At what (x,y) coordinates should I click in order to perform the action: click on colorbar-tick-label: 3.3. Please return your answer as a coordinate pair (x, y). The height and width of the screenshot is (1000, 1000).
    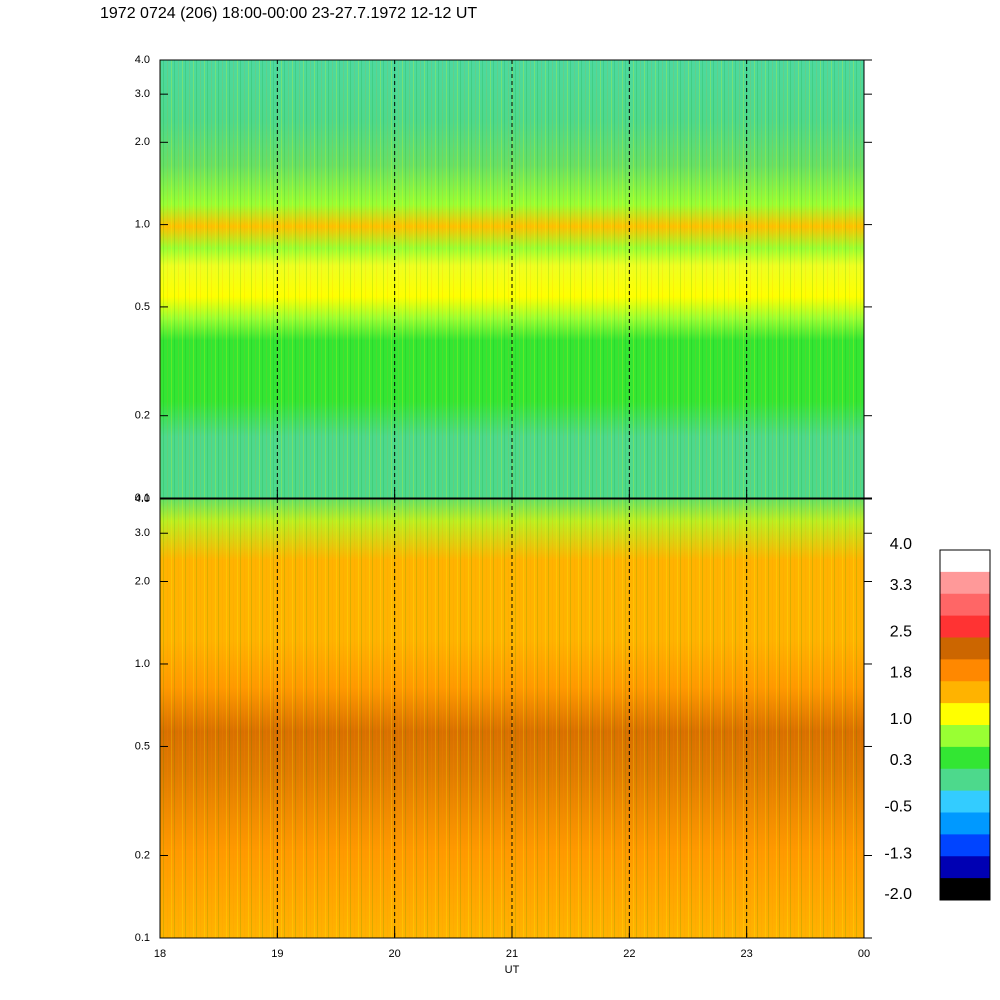
    Looking at the image, I should click on (901, 585).